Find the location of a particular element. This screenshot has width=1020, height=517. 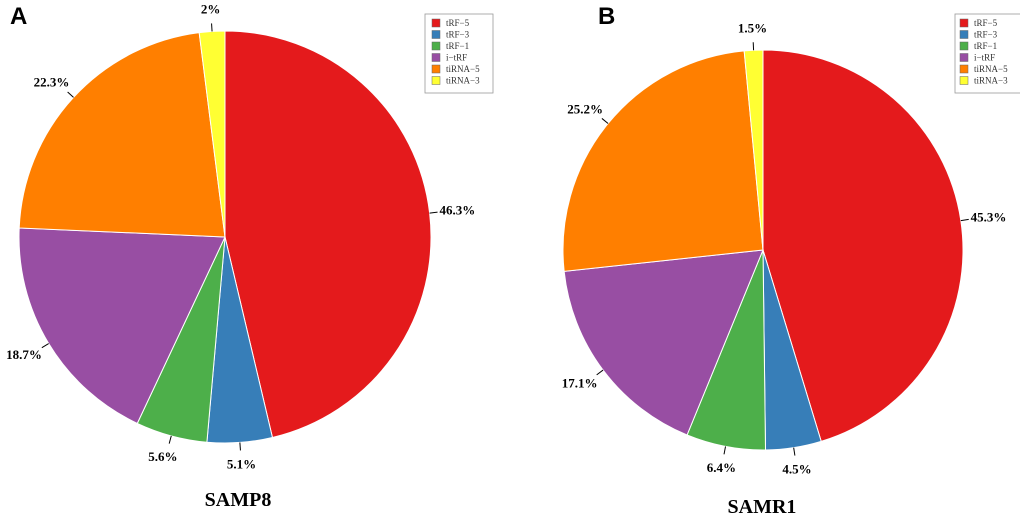

slice-label: 1.5% is located at coordinates (752, 27).